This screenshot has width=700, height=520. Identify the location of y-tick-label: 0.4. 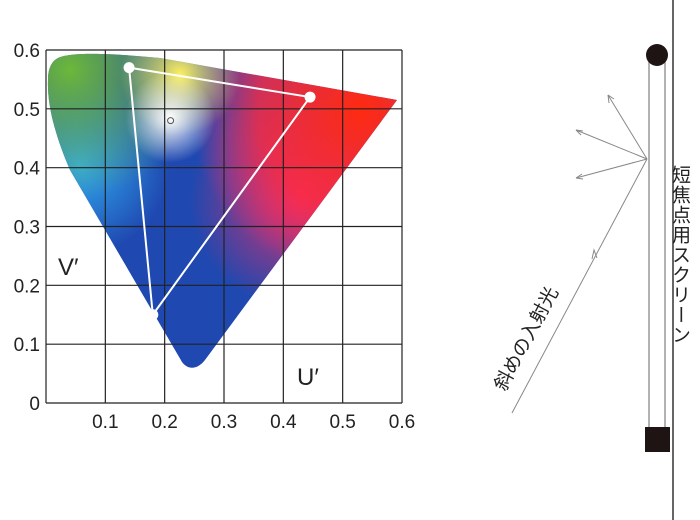
(27, 169).